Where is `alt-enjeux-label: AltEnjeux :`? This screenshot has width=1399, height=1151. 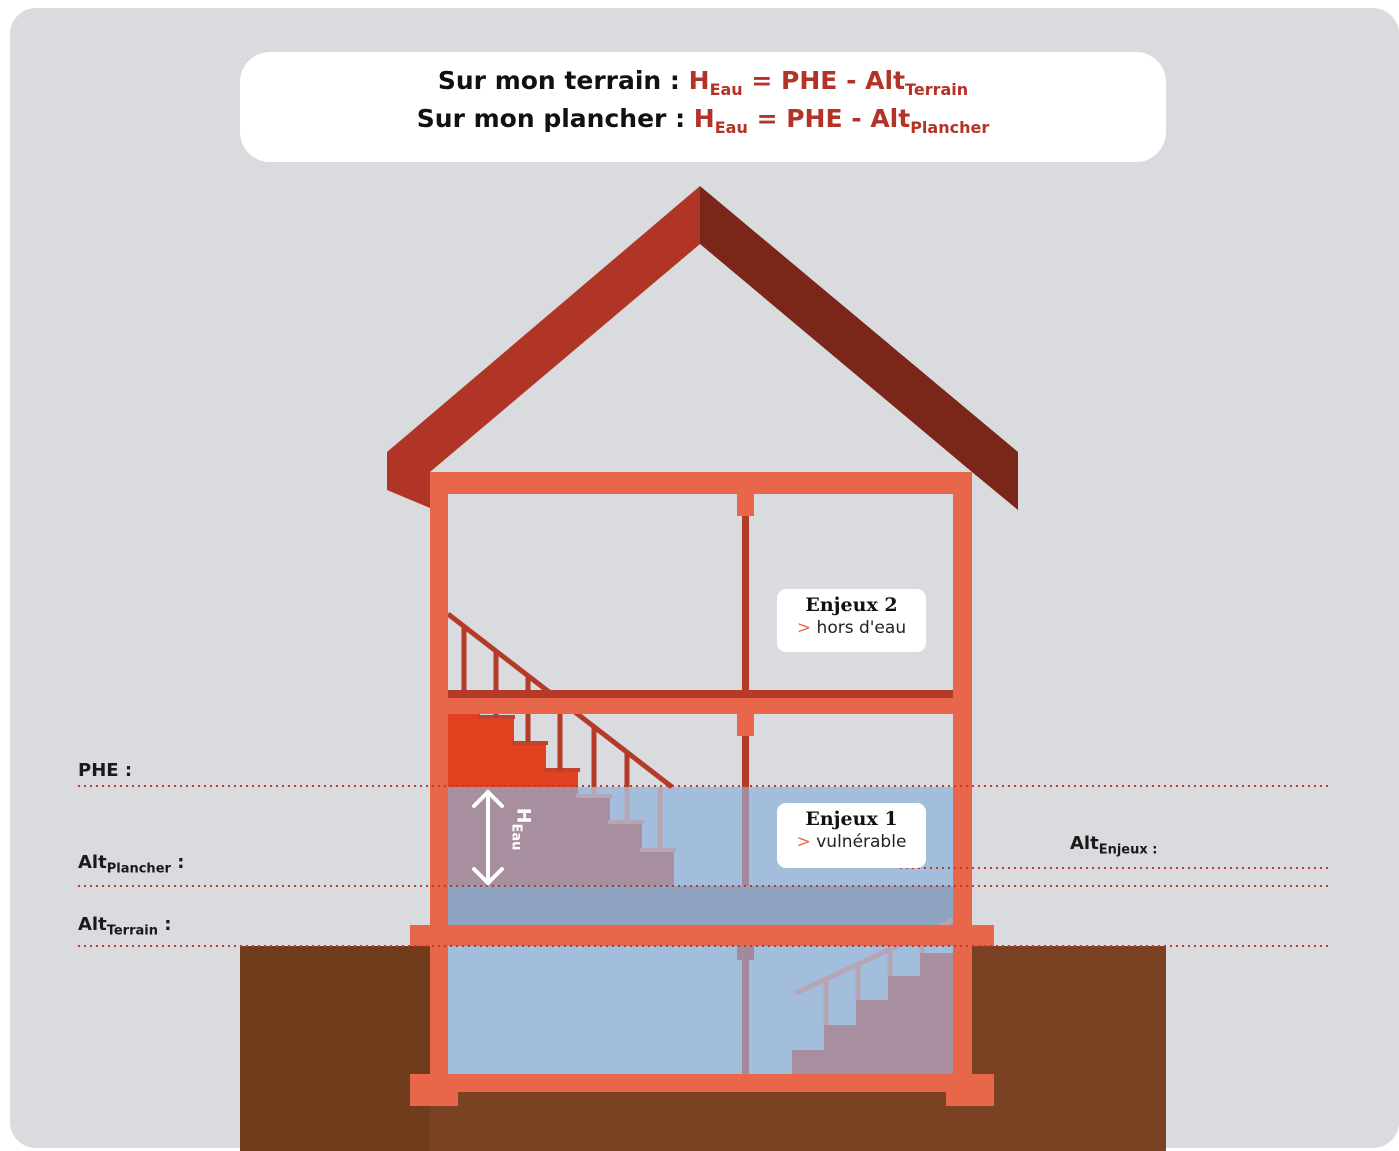
alt-enjeux-label: AltEnjeux : is located at coordinates (1114, 845).